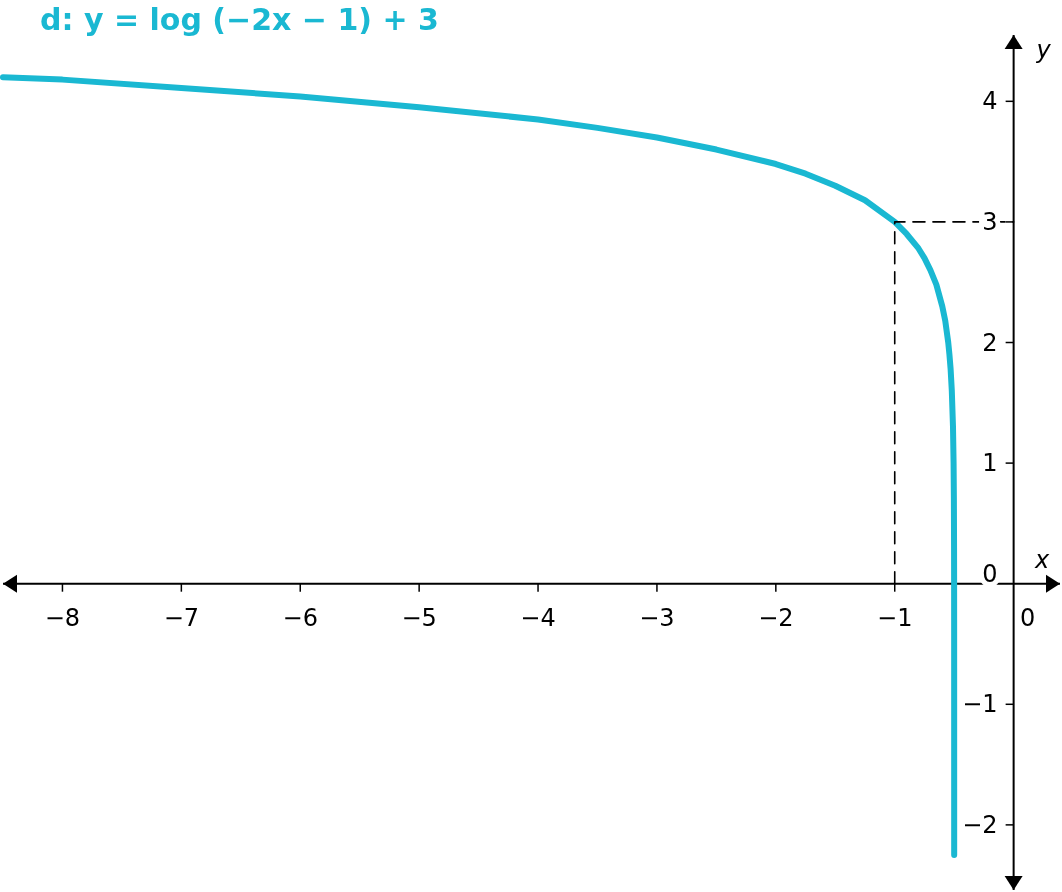  What do you see at coordinates (1043, 50) in the screenshot?
I see `y-axis-title: y` at bounding box center [1043, 50].